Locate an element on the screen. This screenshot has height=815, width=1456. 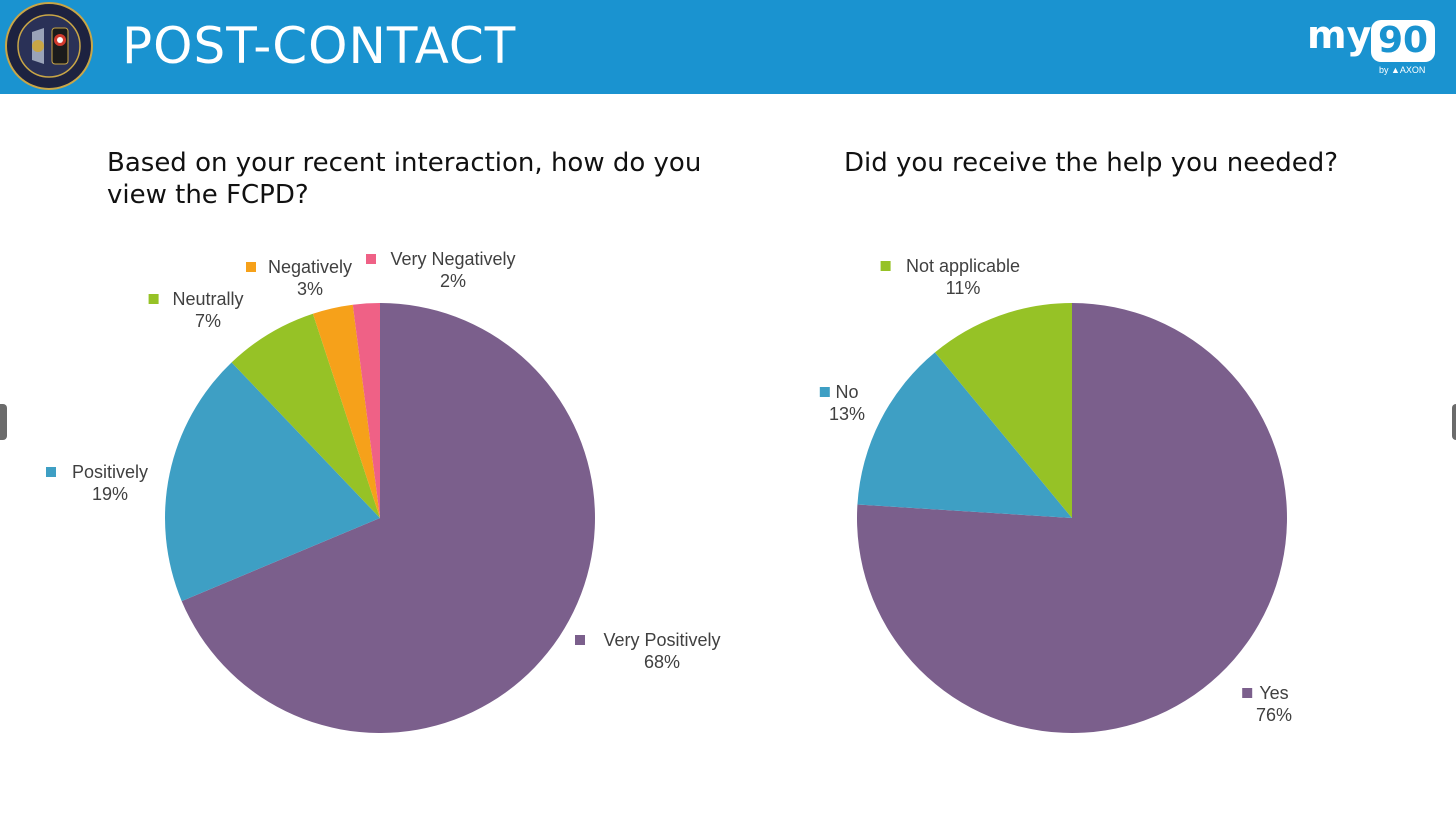
pie-slice-very-negatively is located at coordinates (366, 410).